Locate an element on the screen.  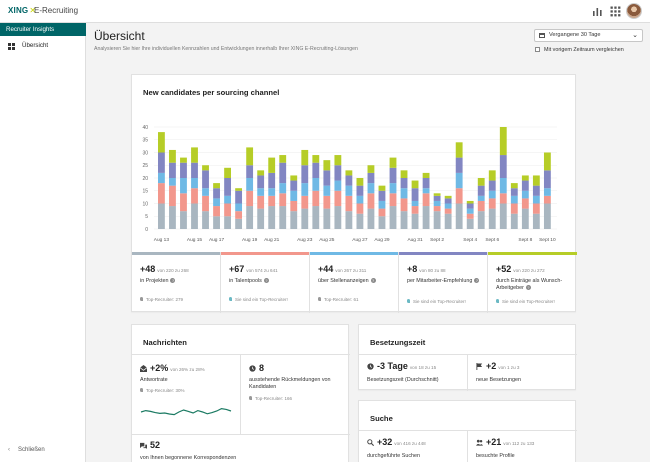
user-avatar is located at coordinates (634, 11).